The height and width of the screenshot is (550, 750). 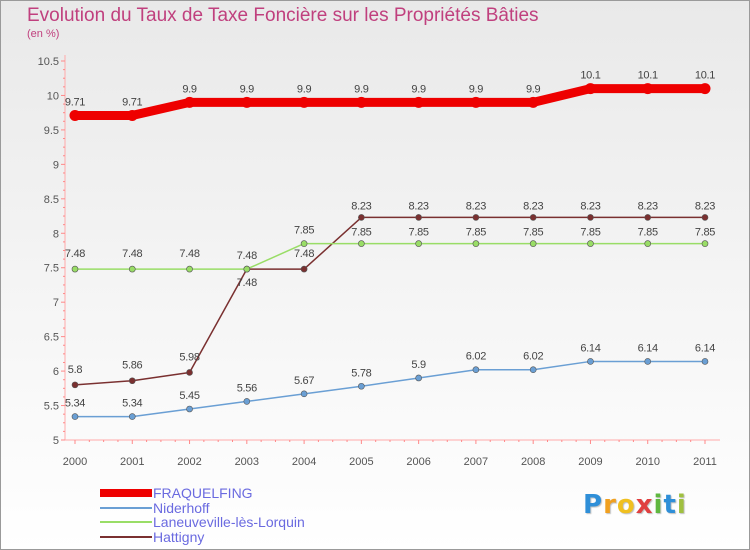 I want to click on data-label: 5.9, so click(x=418, y=365).